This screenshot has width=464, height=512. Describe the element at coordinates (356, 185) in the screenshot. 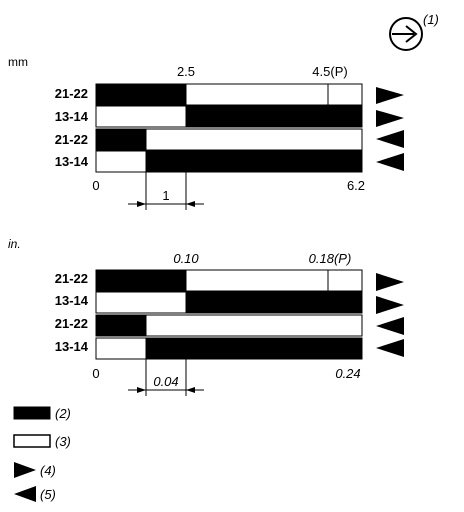

I see `mm-tick-end: 6.2` at that location.